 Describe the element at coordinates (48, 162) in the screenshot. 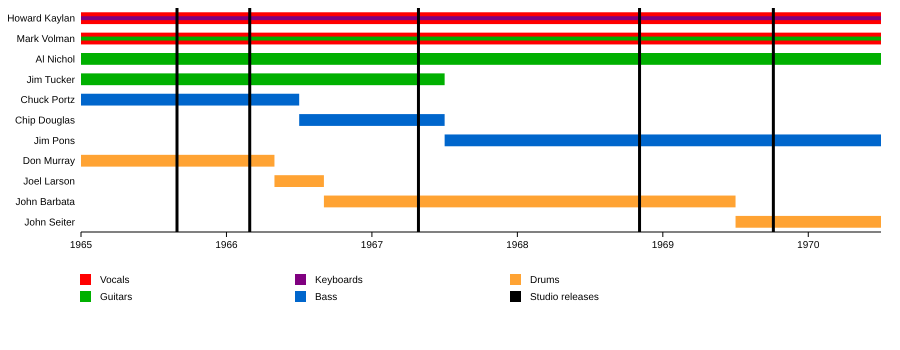

I see `y-tick-label: Don Murray` at that location.